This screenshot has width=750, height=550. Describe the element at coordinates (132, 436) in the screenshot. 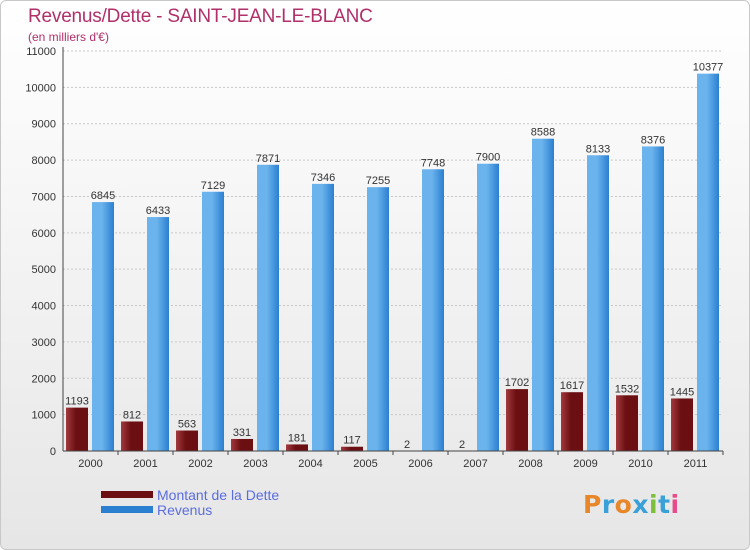

I see `bar-debt-2001` at that location.